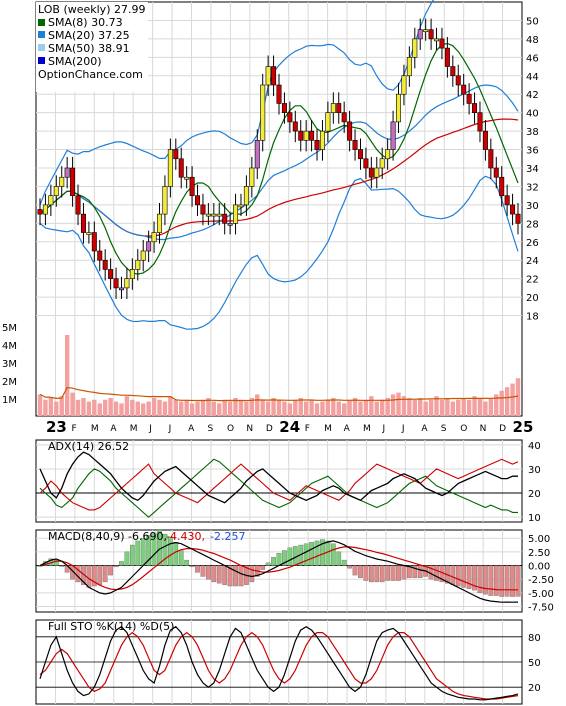 This screenshot has width=566, height=706. What do you see at coordinates (279, 481) in the screenshot?
I see `adx-frame` at bounding box center [279, 481].